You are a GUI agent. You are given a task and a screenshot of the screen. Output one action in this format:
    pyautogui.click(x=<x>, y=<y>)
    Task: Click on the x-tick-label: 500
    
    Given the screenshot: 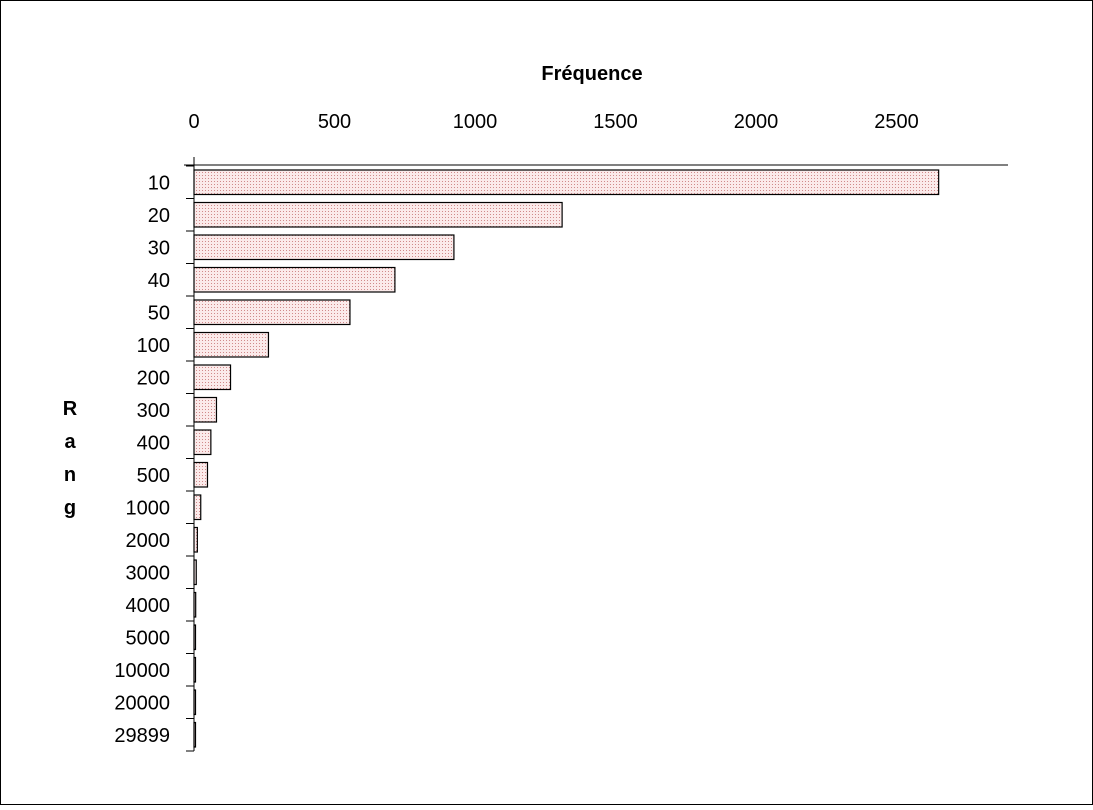 What is the action you would take?
    pyautogui.click(x=334, y=122)
    